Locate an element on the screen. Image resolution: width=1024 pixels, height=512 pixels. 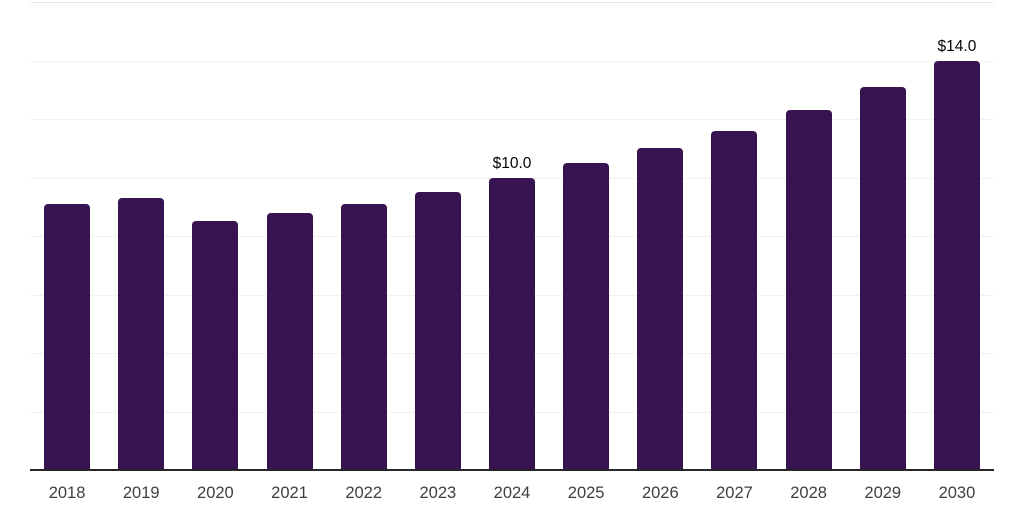
x-tick-2030: 2030 is located at coordinates (957, 493).